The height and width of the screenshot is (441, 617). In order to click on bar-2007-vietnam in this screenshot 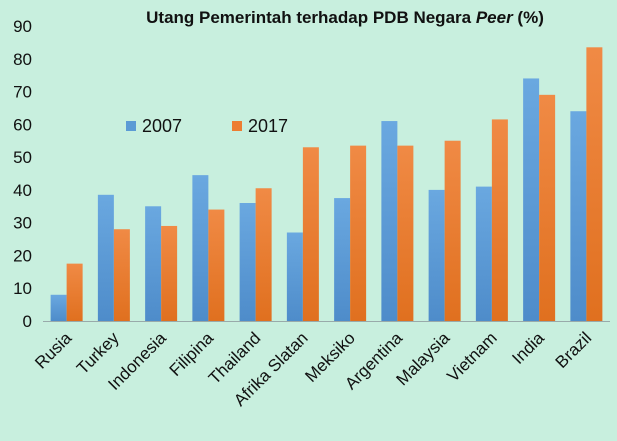, I will do `click(483, 253)`.